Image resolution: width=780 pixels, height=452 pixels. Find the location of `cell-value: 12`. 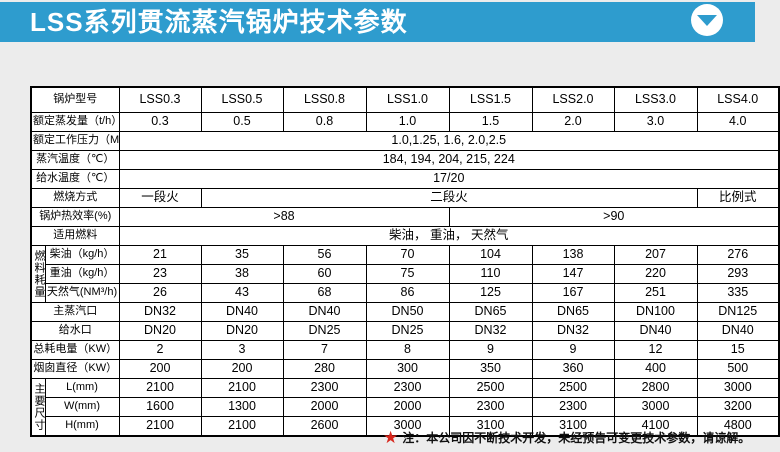

cell-value: 12 is located at coordinates (655, 350).